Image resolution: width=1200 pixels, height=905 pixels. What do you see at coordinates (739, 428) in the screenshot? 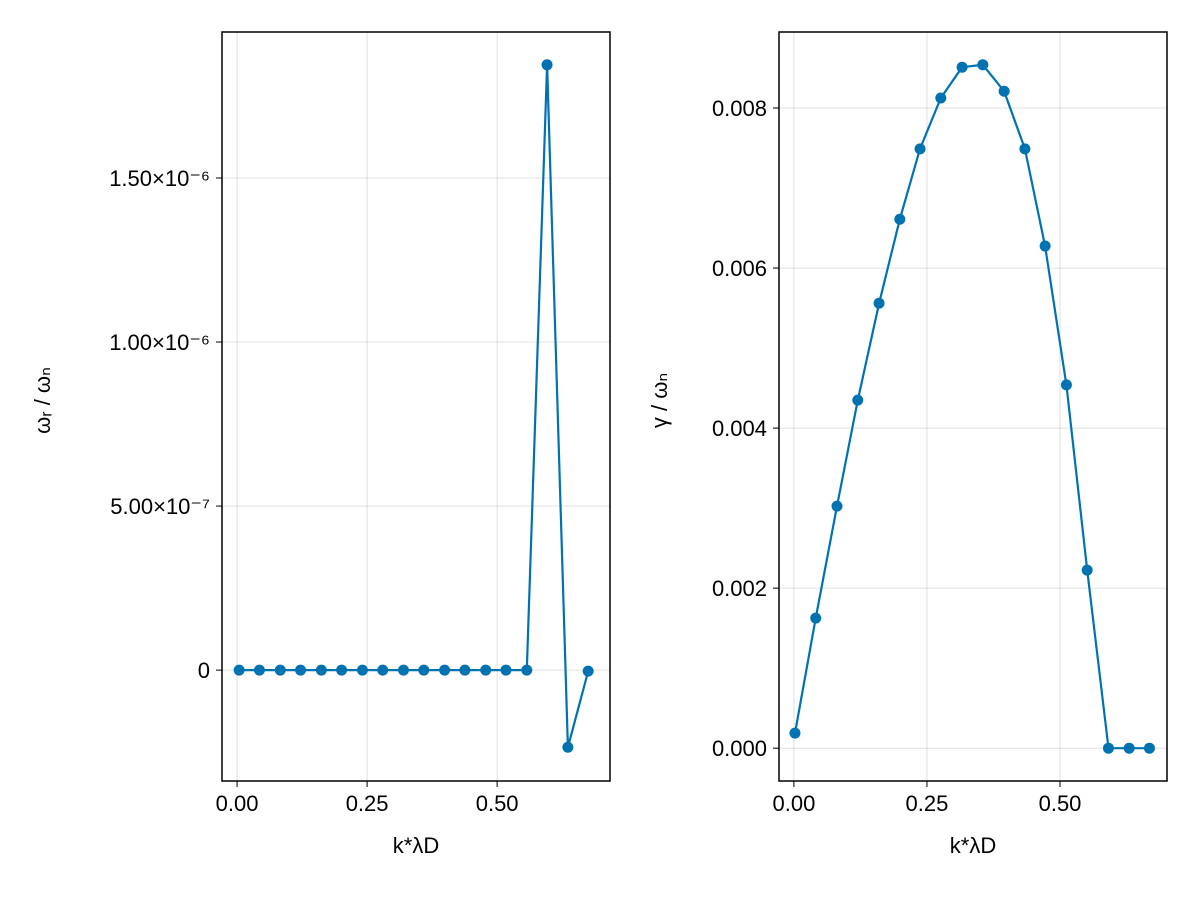
I see `y-tick-label: 0.004` at bounding box center [739, 428].